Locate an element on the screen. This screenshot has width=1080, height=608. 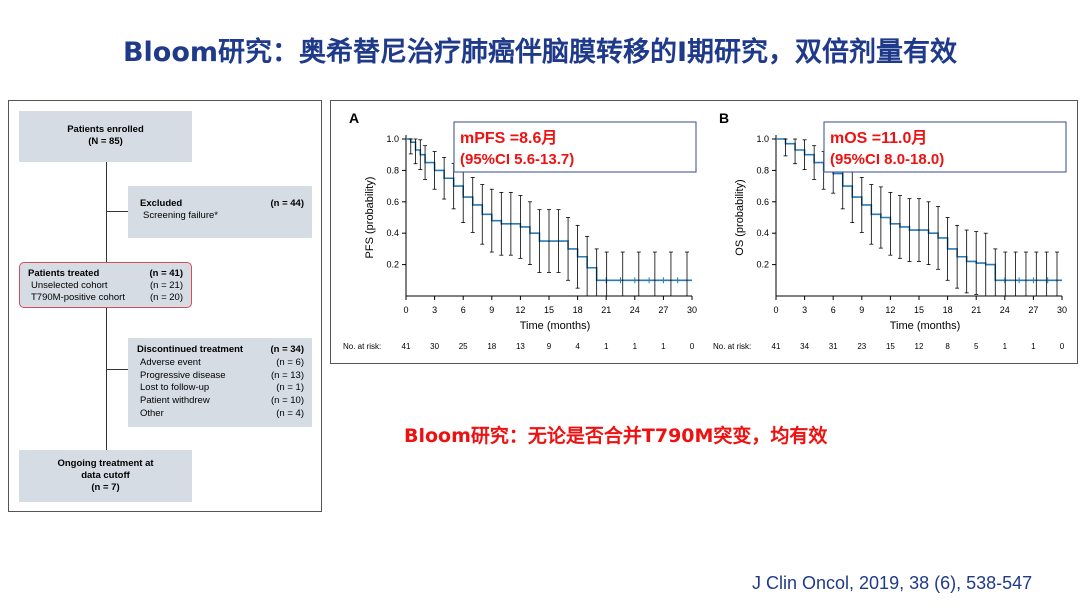
at-risk-value: 13 is located at coordinates (520, 346).